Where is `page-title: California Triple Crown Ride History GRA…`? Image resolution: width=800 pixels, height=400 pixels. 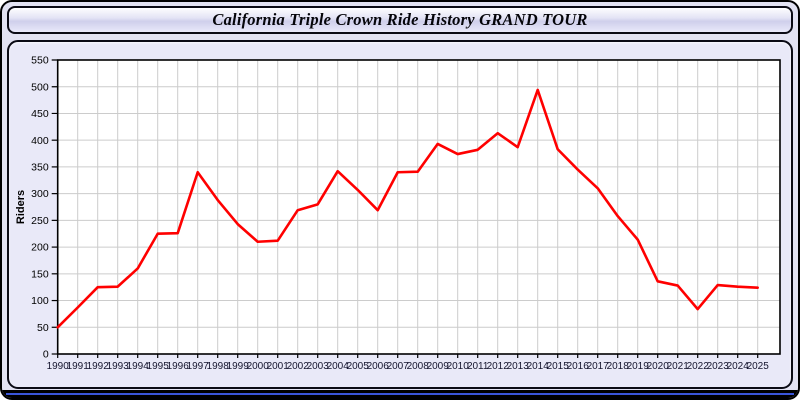
page-title: California Triple Crown Ride History GRA… is located at coordinates (400, 19).